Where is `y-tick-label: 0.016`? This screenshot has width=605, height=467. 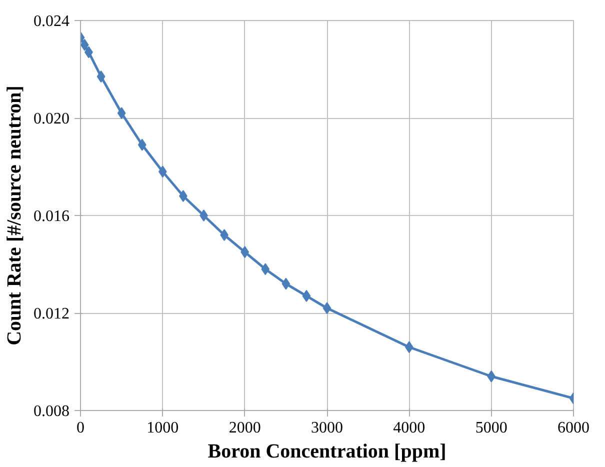
y-tick-label: 0.016 is located at coordinates (52, 216).